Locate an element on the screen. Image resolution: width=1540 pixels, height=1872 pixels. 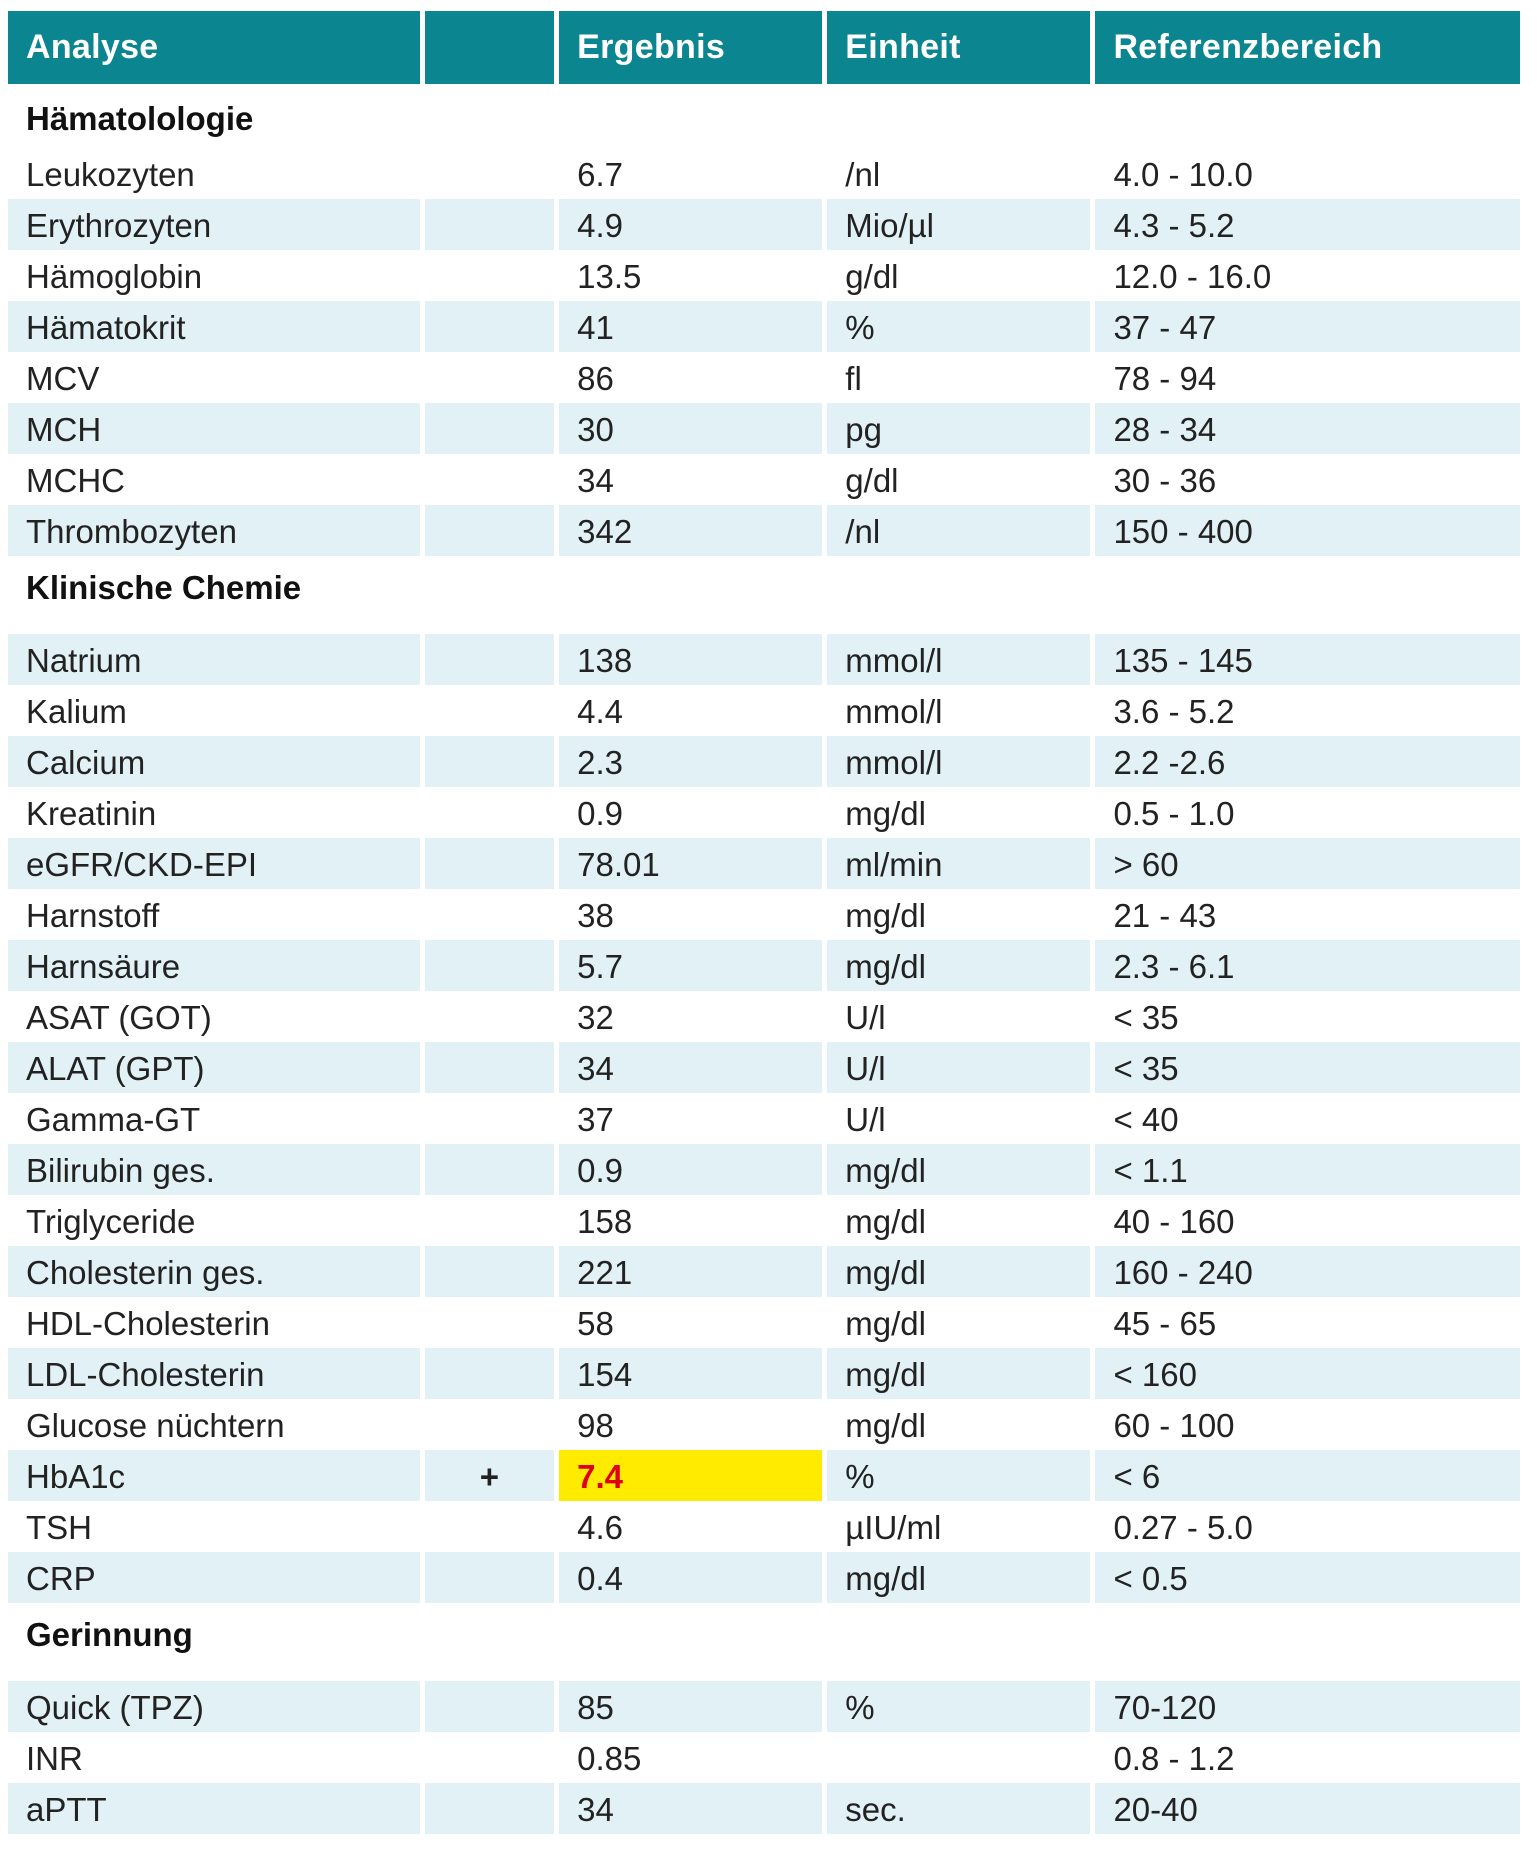
header-flag is located at coordinates (489, 47).